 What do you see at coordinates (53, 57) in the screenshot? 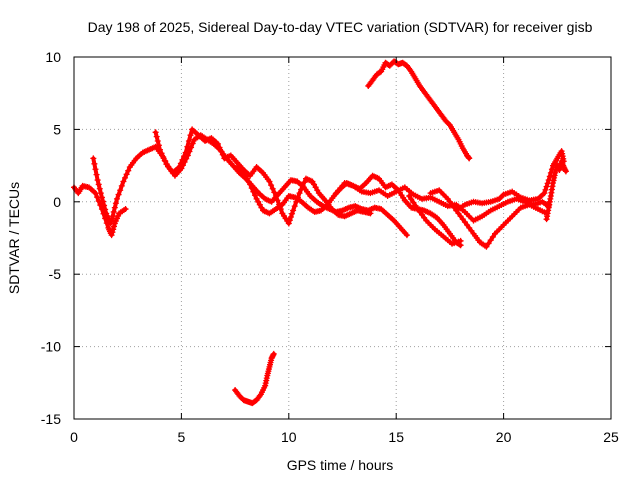
I see `y-tick-label: 10` at bounding box center [53, 57].